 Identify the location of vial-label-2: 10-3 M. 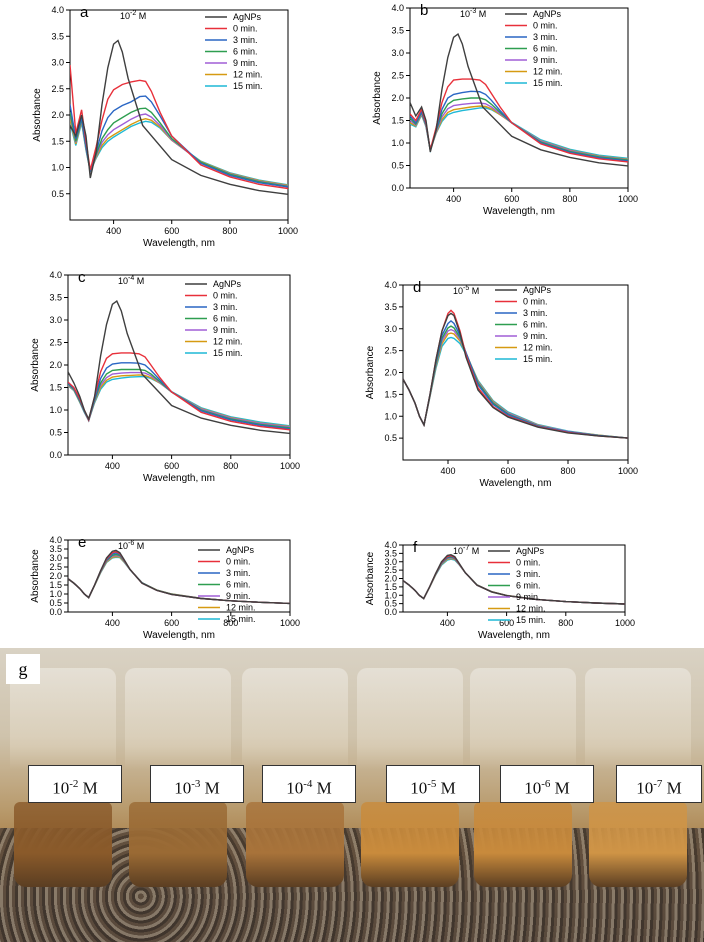
(197, 784).